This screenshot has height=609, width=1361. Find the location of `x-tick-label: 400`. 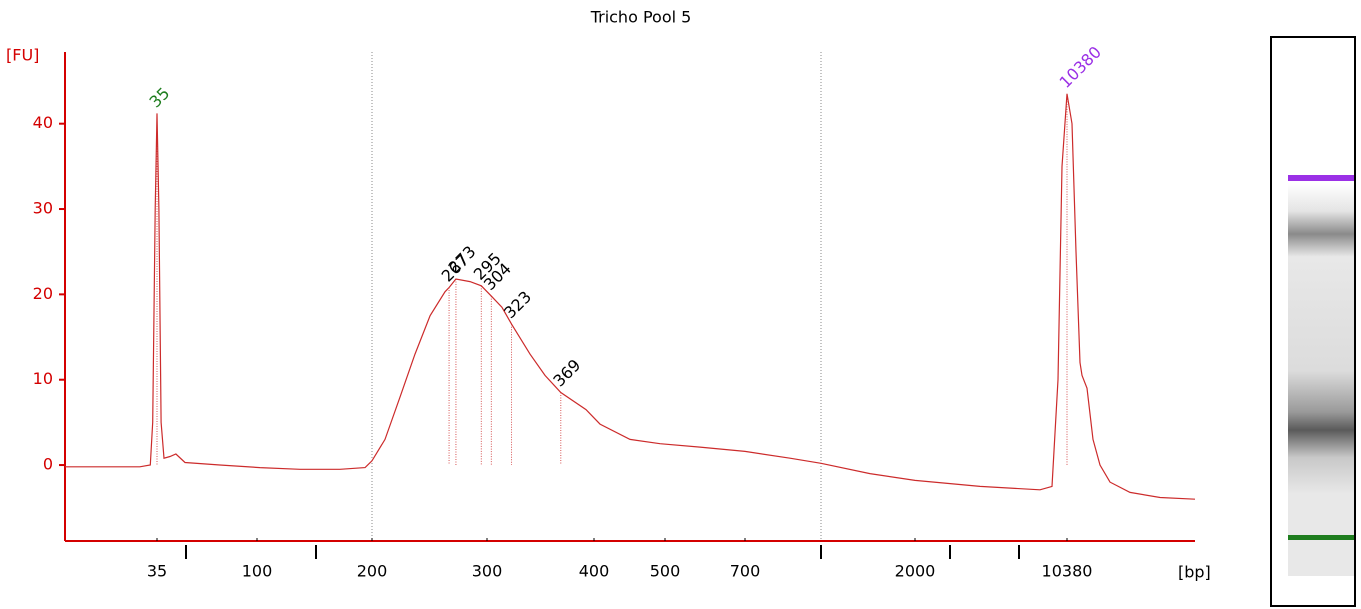

x-tick-label: 400 is located at coordinates (594, 571).